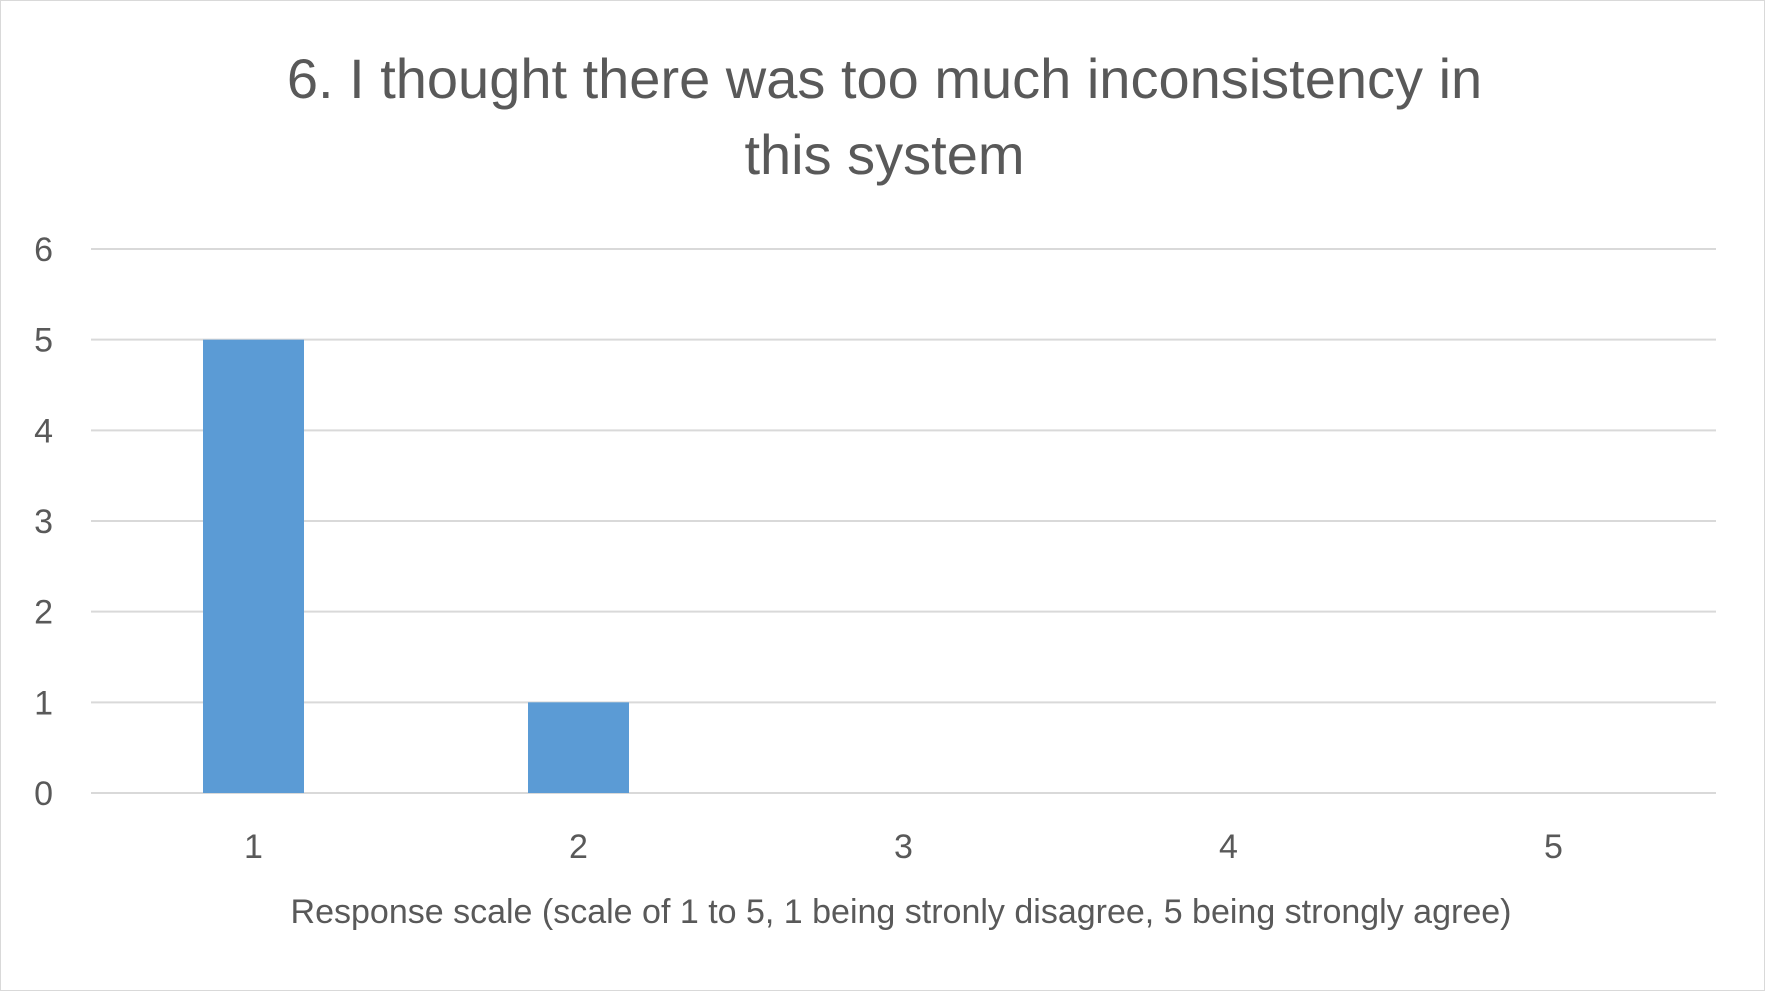 This screenshot has height=994, width=1767. What do you see at coordinates (43, 431) in the screenshot?
I see `y-tick-label: 4` at bounding box center [43, 431].